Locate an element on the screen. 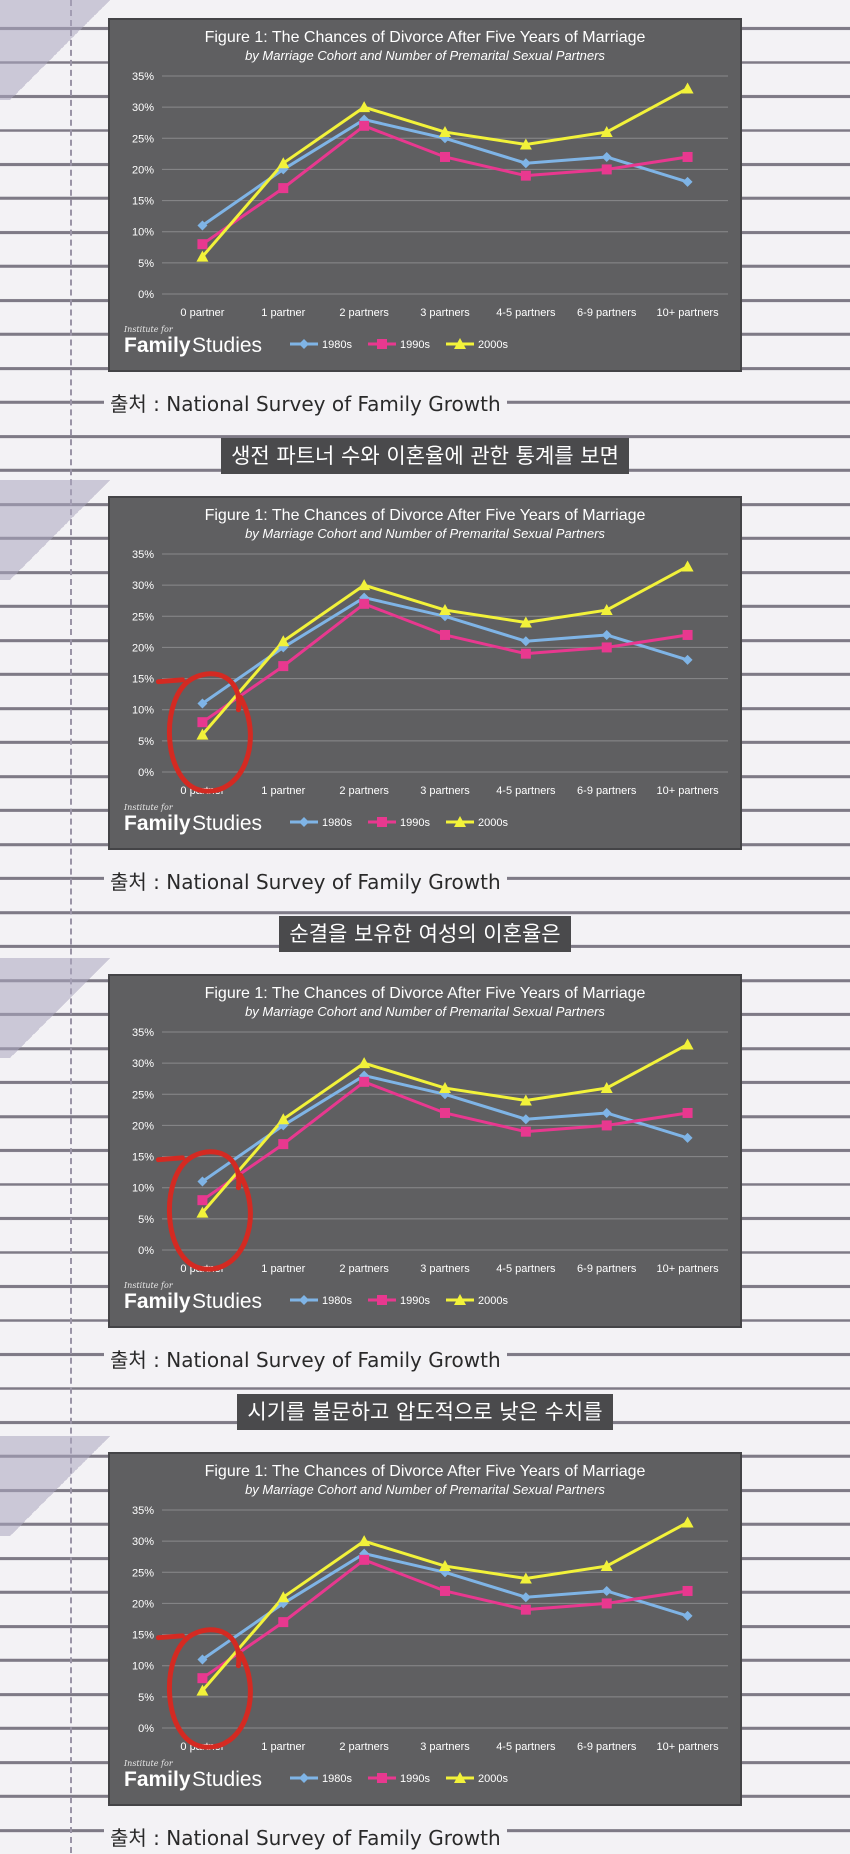 The height and width of the screenshot is (1854, 850). caption: 생전 파트너 수와 이혼율에 관한 통계를 보면 is located at coordinates (425, 456).